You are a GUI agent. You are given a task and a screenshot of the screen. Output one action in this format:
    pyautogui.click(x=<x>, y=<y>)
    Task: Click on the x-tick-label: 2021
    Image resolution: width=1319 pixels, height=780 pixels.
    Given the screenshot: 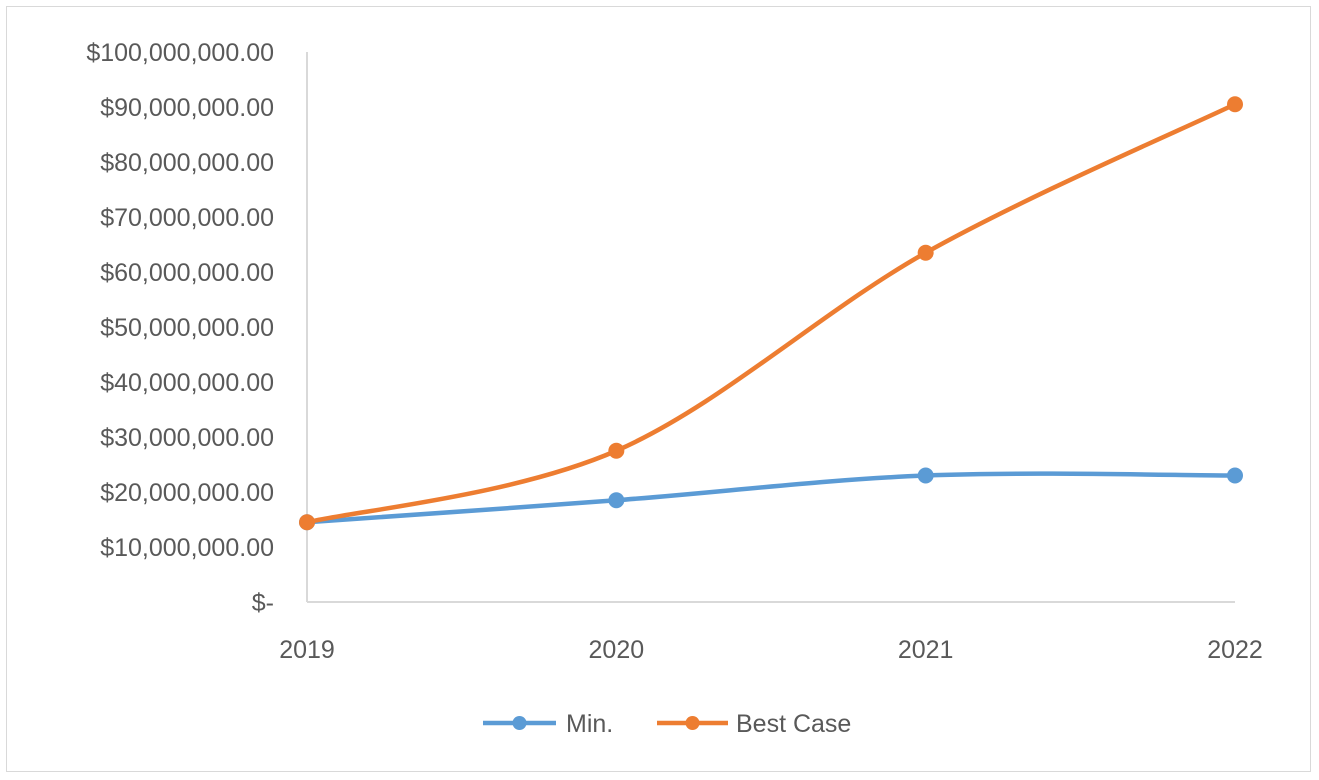 What is the action you would take?
    pyautogui.click(x=926, y=650)
    